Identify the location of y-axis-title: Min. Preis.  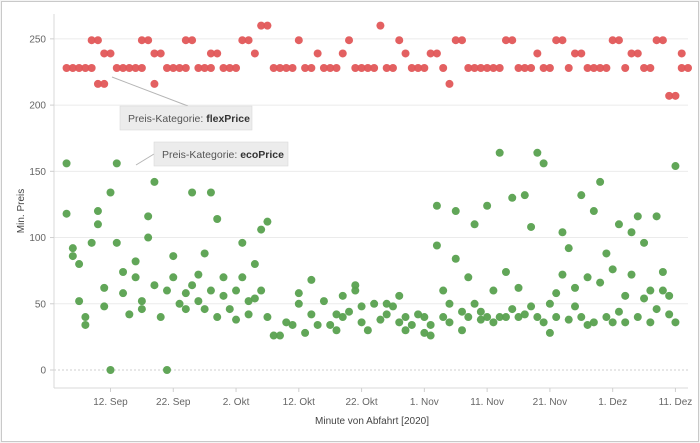
(21, 211).